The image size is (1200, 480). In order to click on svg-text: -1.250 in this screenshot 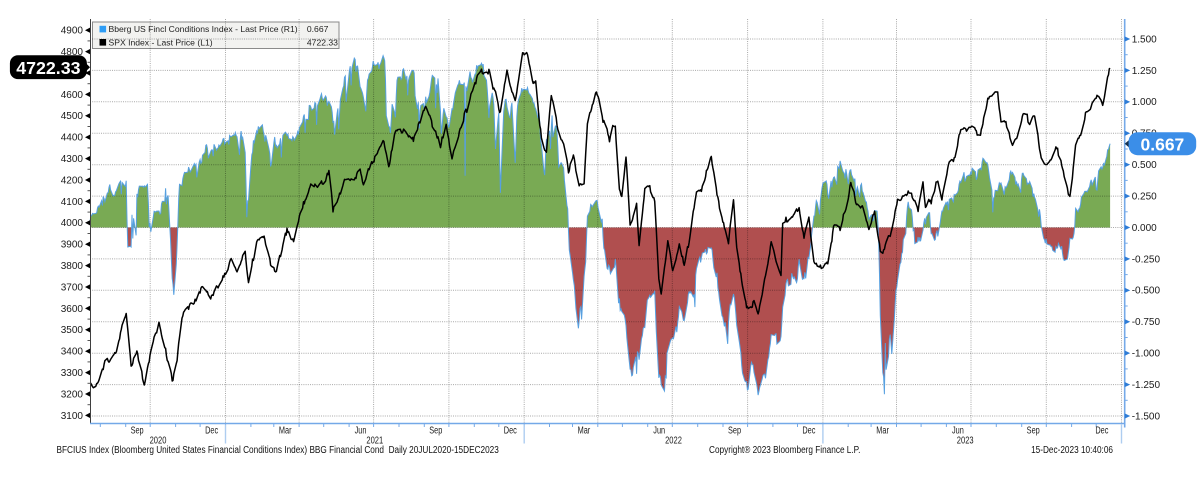, I will do `click(1146, 385)`.